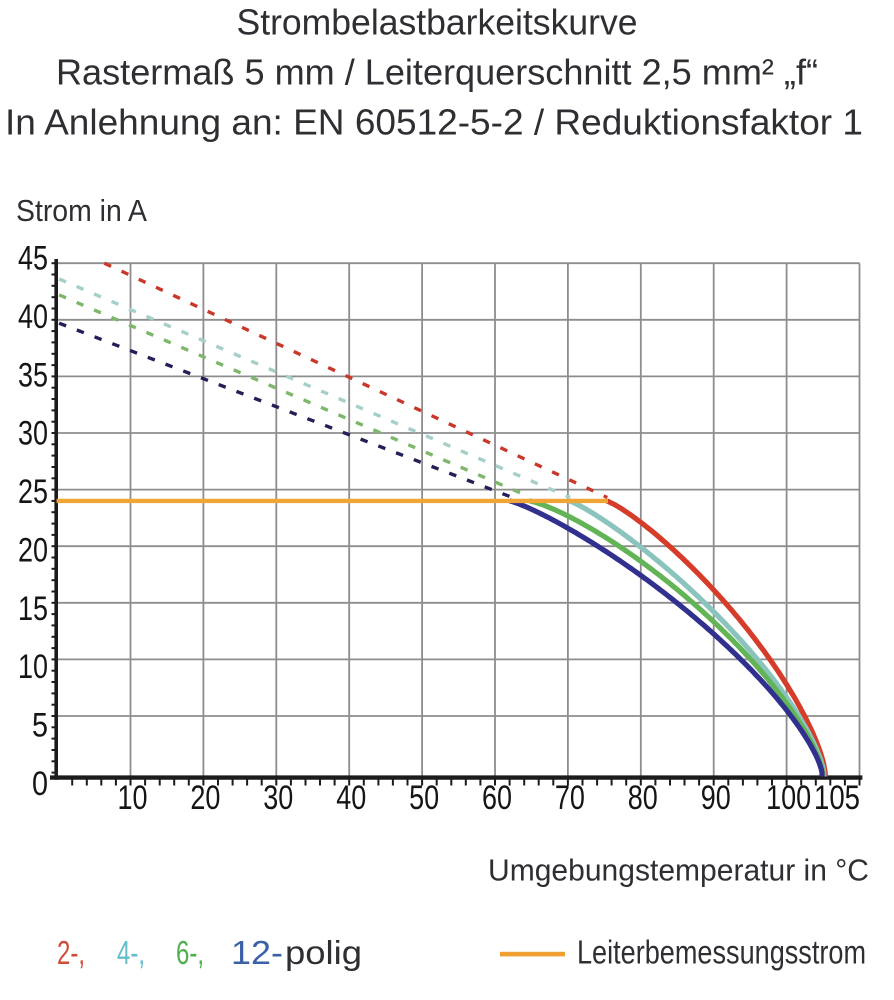 This screenshot has width=894, height=1000. I want to click on svg-text: 90, so click(716, 798).